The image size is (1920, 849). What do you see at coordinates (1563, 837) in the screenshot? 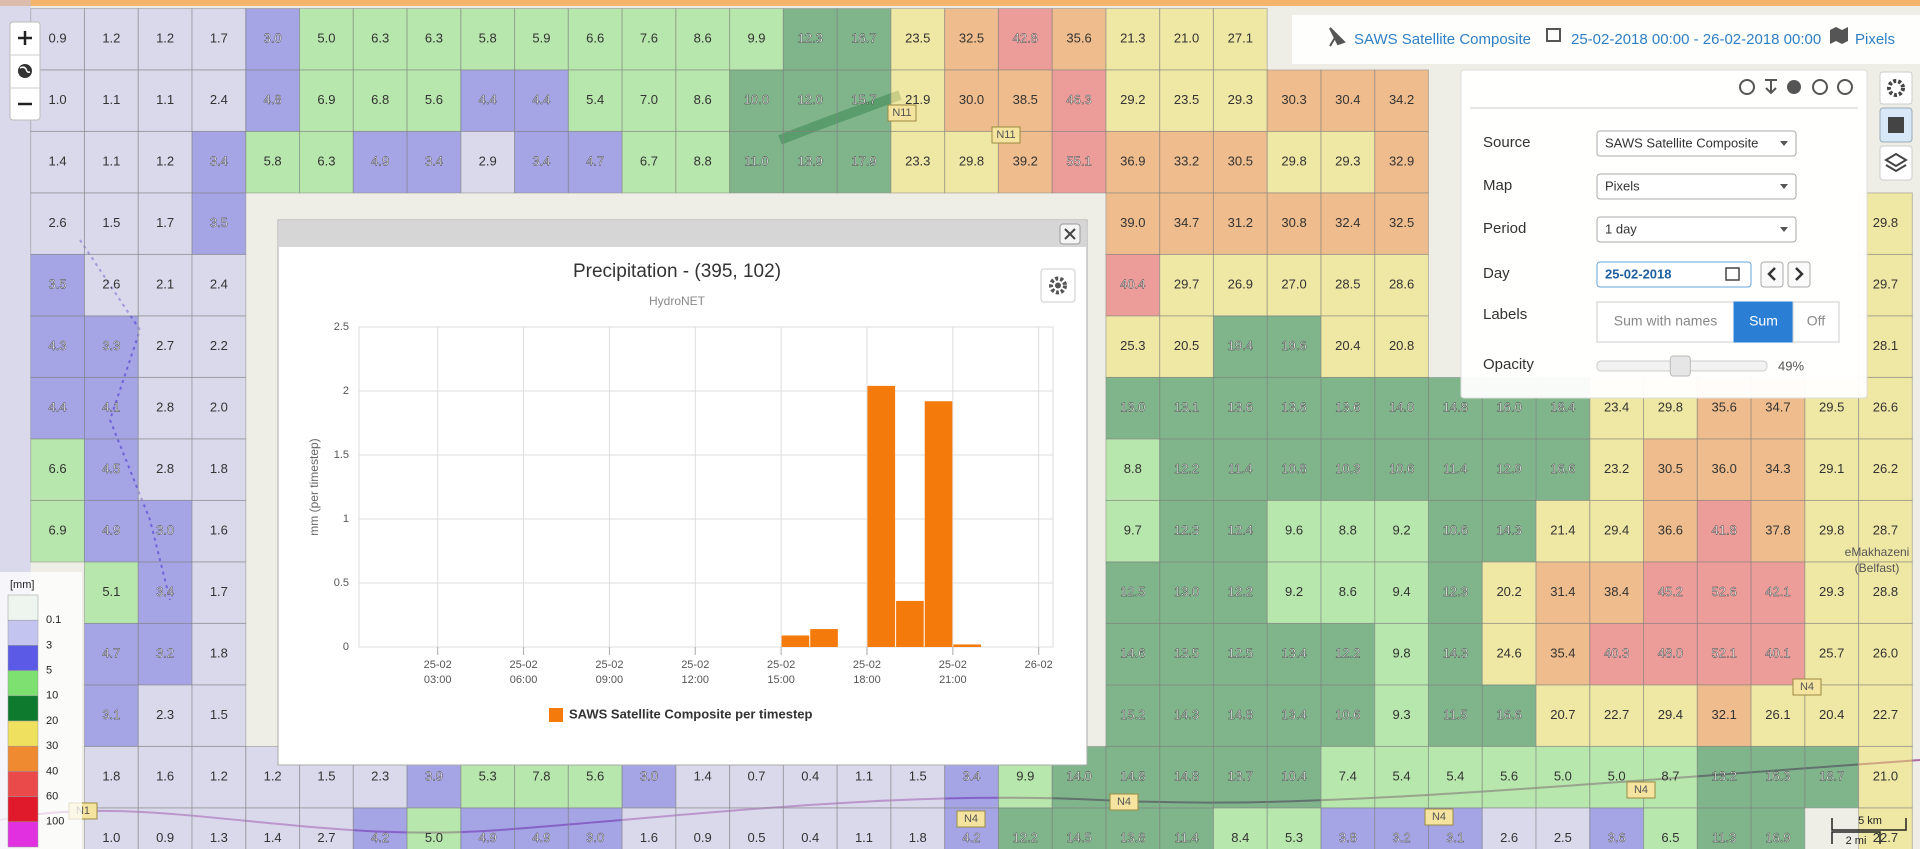
I see `cell-value: 2.5` at bounding box center [1563, 837].